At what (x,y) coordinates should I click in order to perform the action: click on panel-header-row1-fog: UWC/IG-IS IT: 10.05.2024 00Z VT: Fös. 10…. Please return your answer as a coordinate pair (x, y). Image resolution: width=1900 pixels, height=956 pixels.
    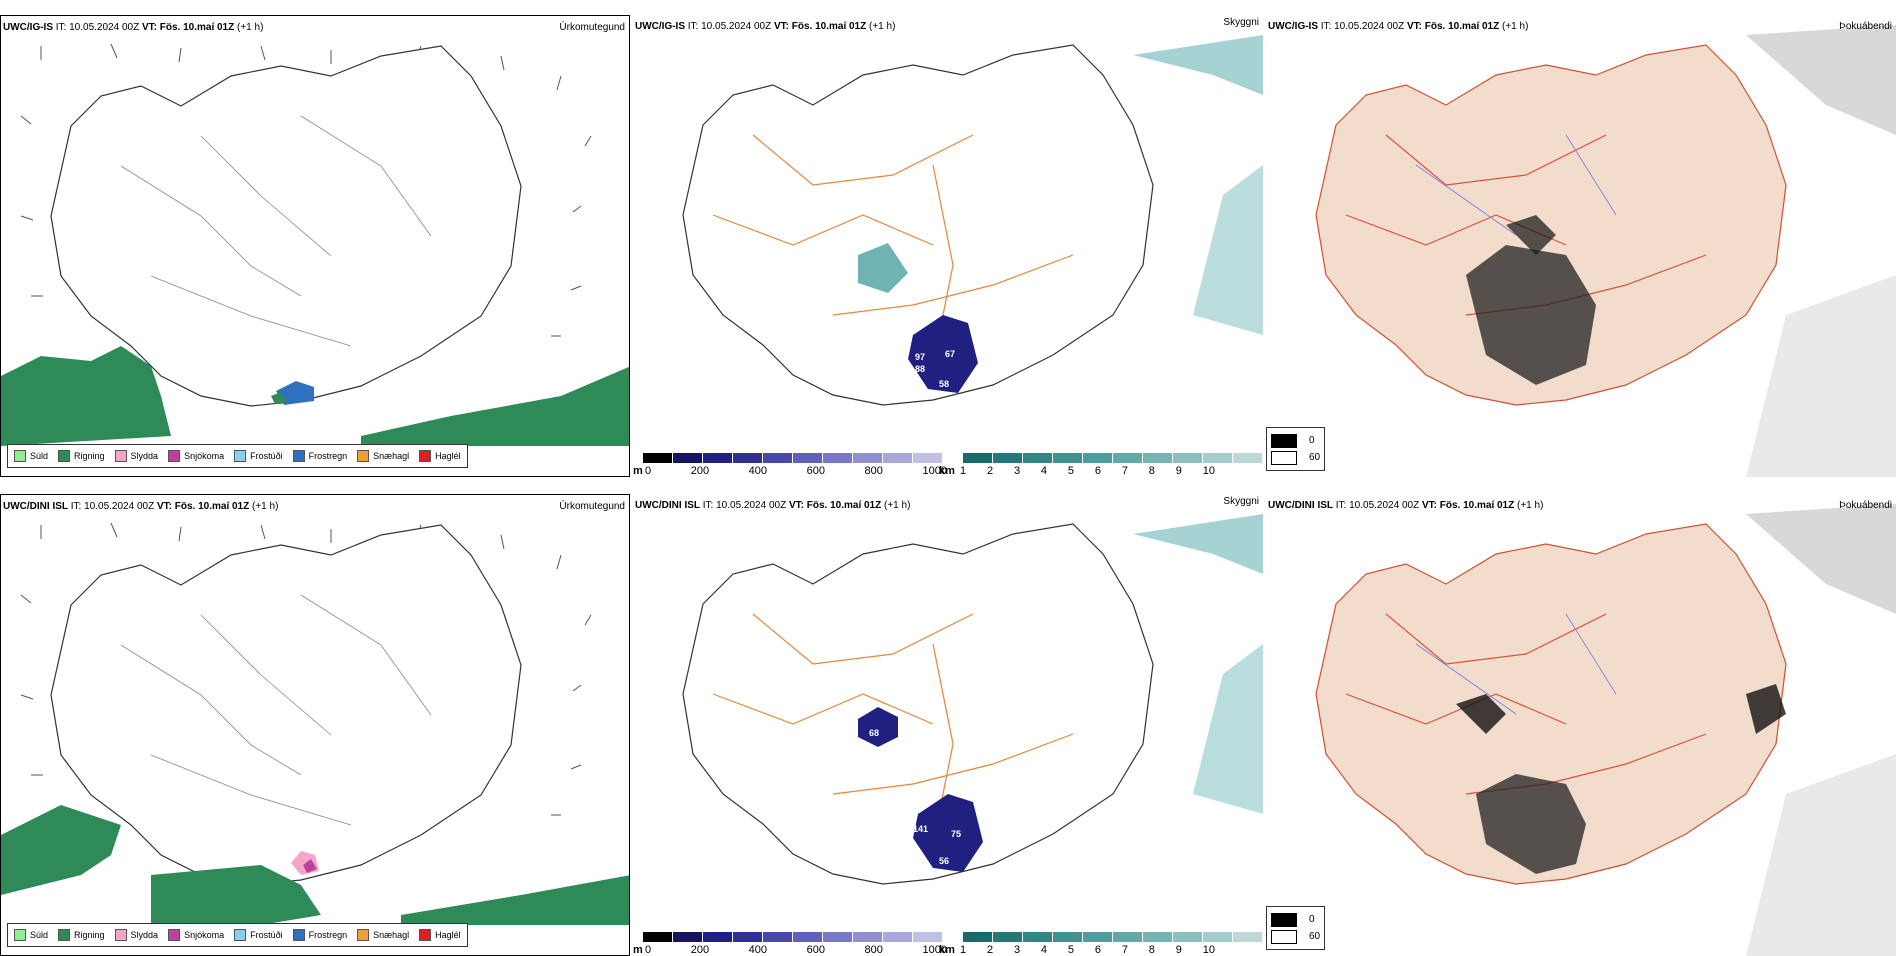
    Looking at the image, I should click on (1398, 26).